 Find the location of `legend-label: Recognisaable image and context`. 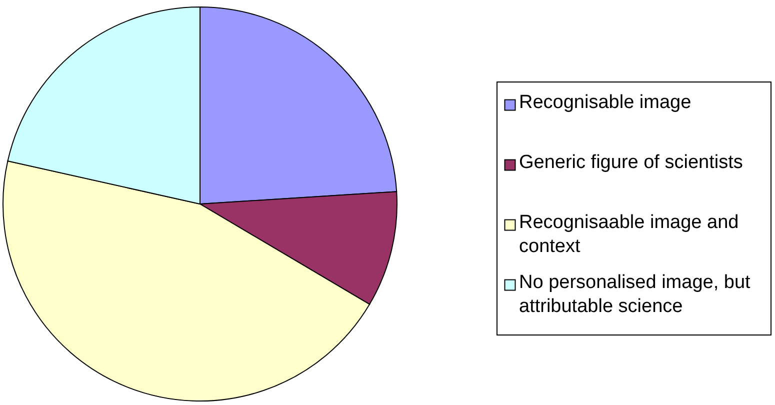

legend-label: Recognisaable image and context is located at coordinates (629, 234).